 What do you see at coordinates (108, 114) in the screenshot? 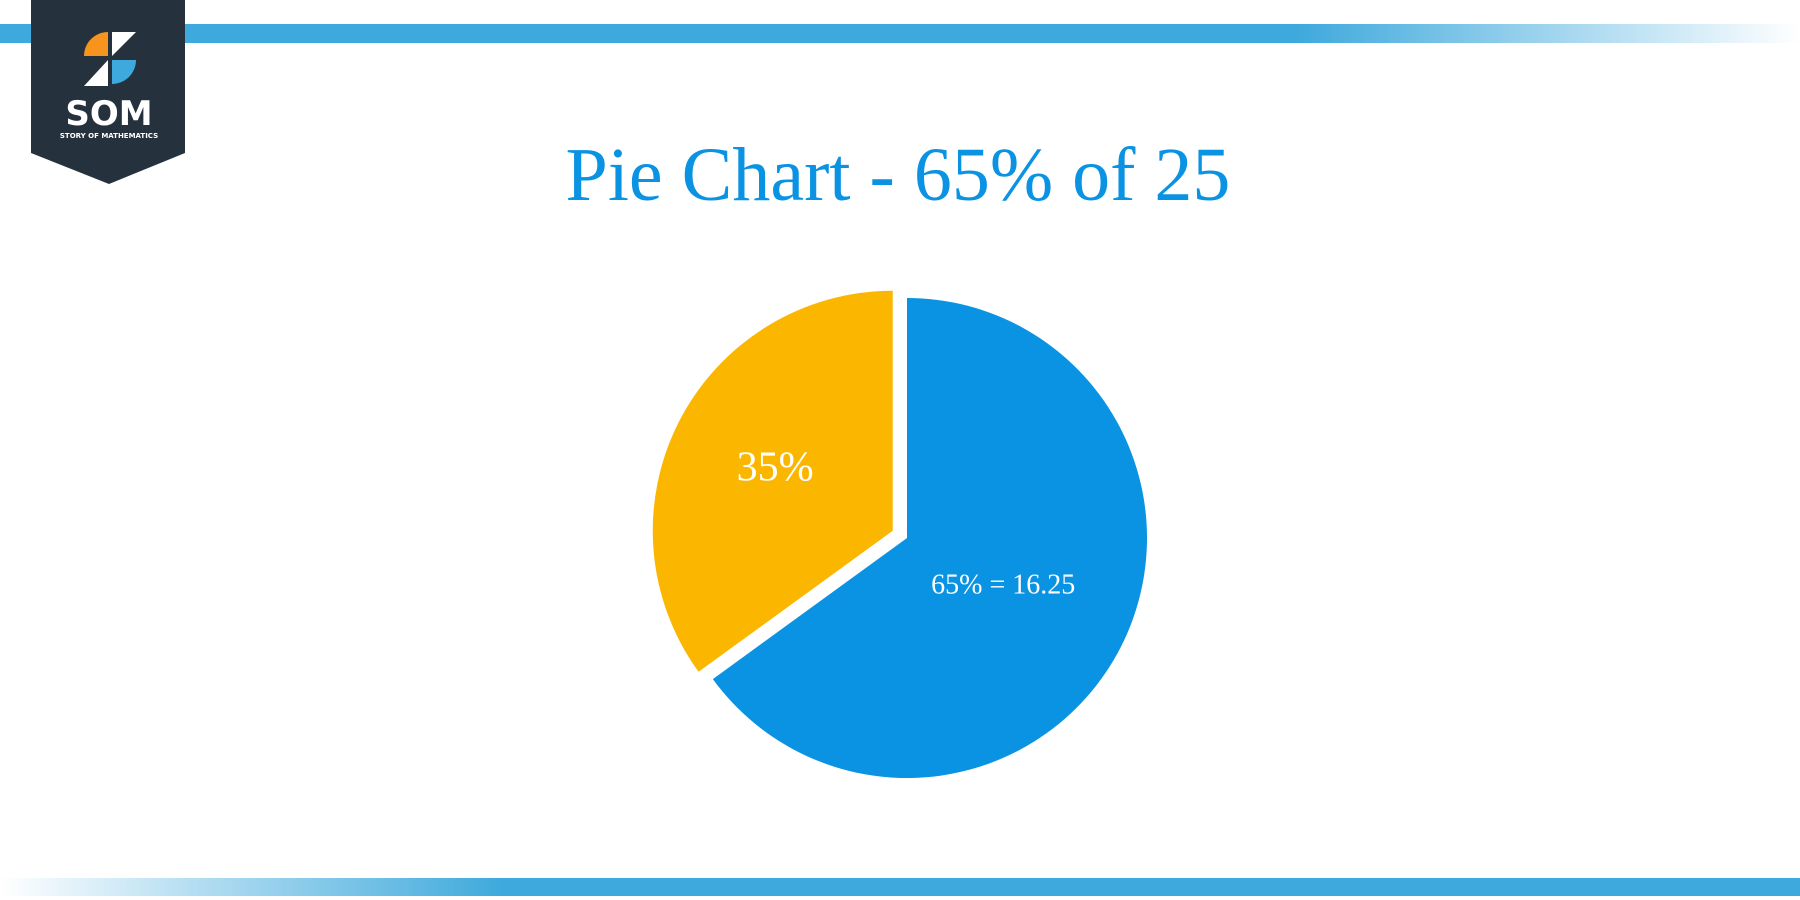
I see `logo-text: SOM` at bounding box center [108, 114].